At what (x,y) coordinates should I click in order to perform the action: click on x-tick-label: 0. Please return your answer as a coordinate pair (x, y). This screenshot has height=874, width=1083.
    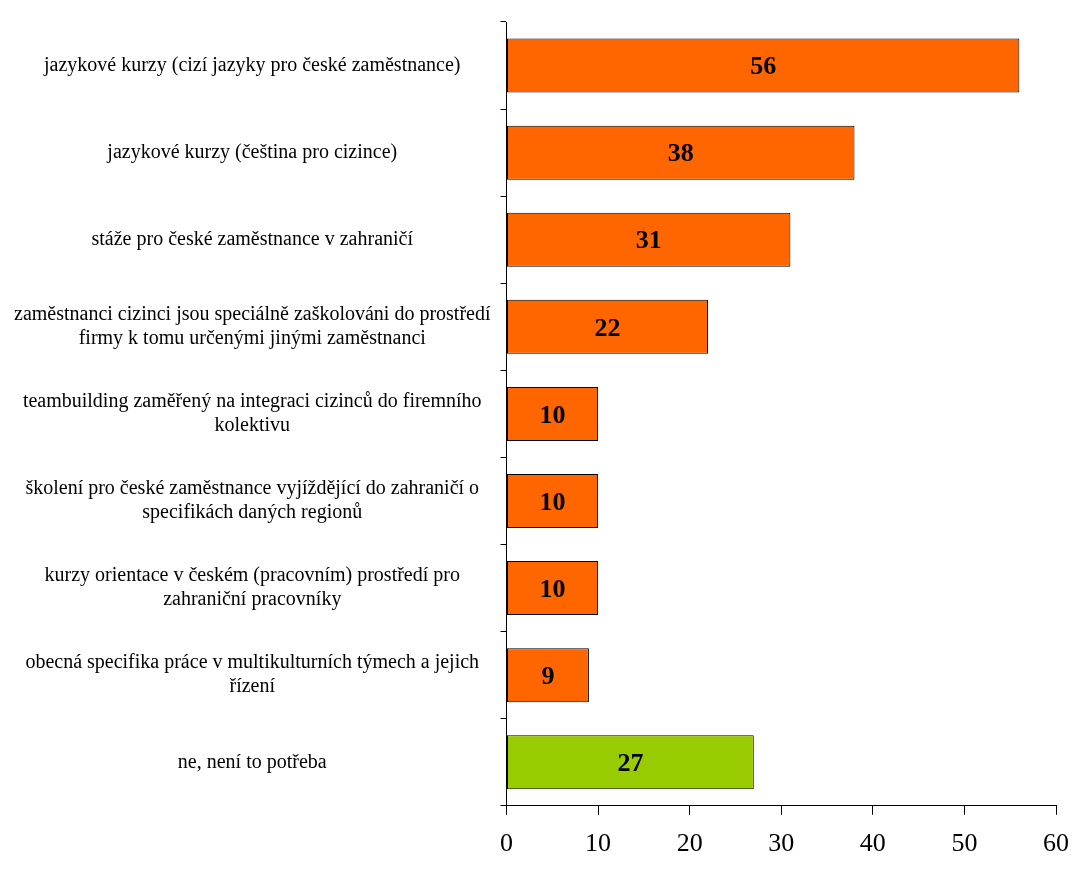
    Looking at the image, I should click on (506, 843).